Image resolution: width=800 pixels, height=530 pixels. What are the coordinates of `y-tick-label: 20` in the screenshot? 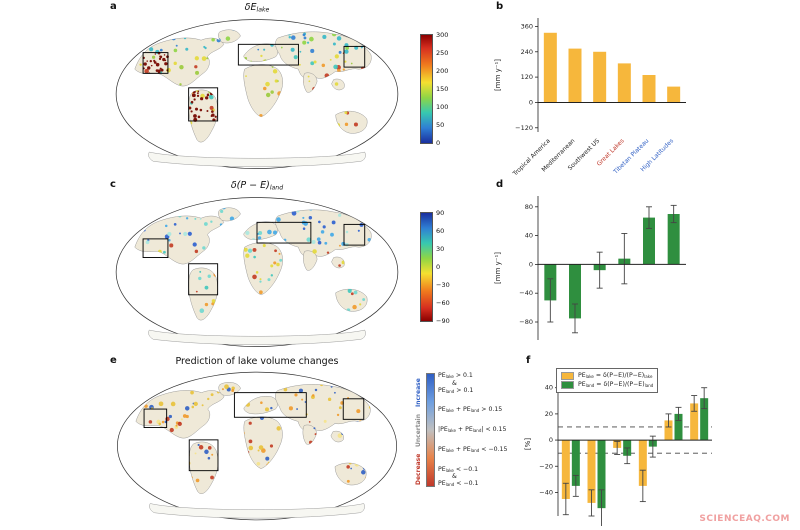 It's located at (549, 414).